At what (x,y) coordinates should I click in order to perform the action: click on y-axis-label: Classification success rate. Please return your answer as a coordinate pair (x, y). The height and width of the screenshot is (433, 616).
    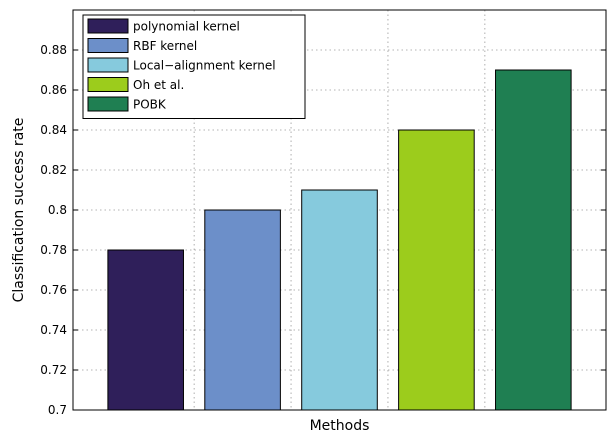
    Looking at the image, I should click on (19, 210).